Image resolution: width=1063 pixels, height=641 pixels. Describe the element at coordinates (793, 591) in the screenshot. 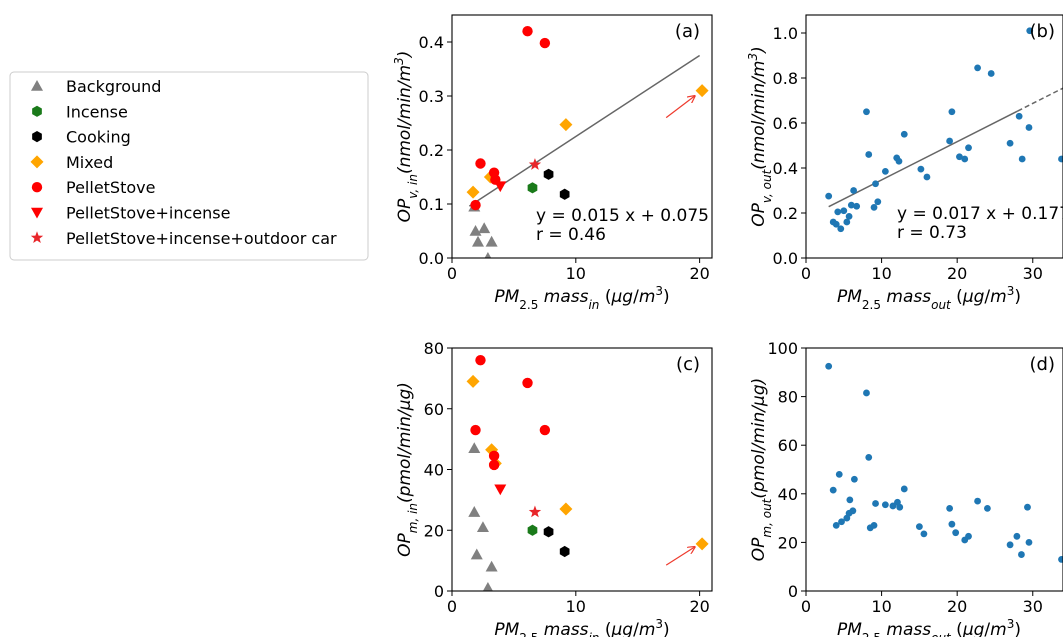

I see `y-tick-label: 0` at that location.